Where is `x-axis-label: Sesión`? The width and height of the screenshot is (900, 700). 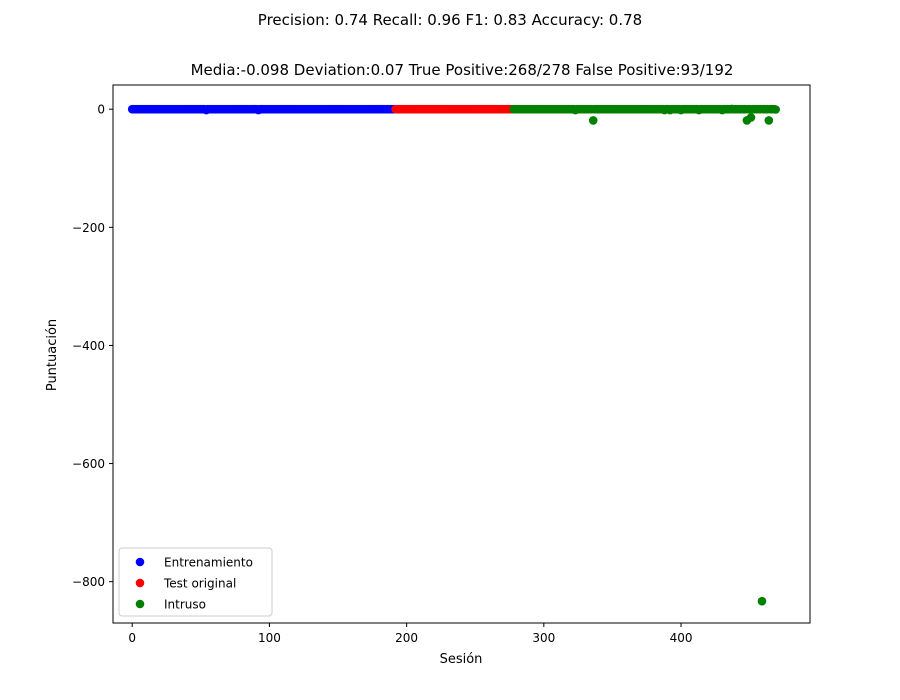 x-axis-label: Sesión is located at coordinates (461, 659).